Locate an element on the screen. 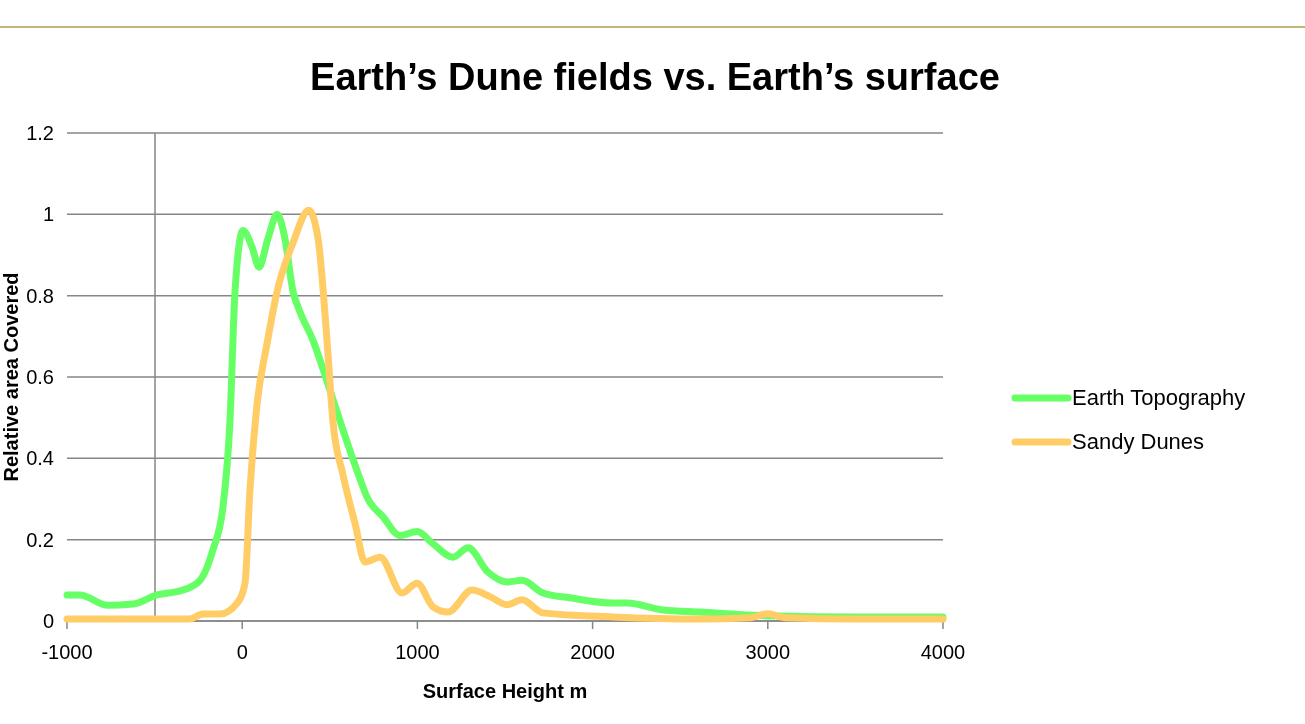  y-tick-label: 1 is located at coordinates (48, 214).